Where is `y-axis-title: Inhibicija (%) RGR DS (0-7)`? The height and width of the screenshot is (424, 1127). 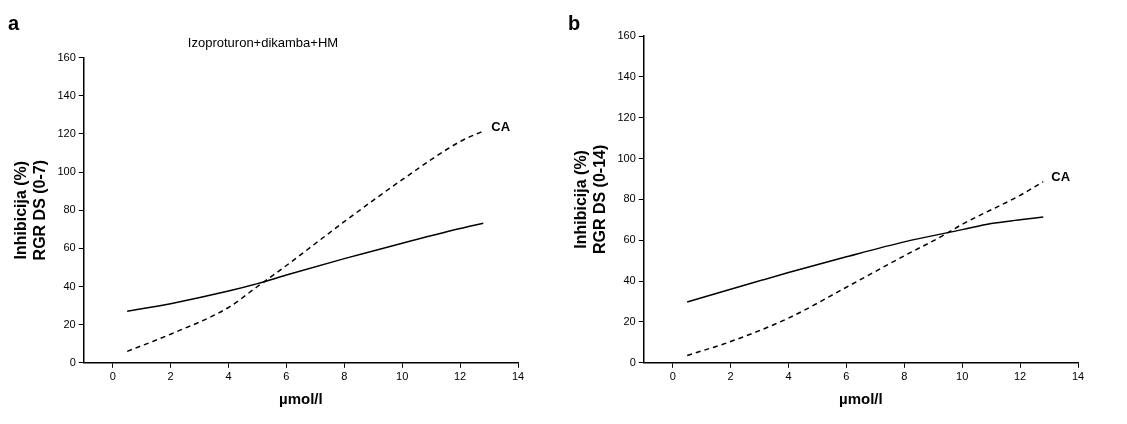
y-axis-title: Inhibicija (%) RGR DS (0-7) is located at coordinates (30, 210).